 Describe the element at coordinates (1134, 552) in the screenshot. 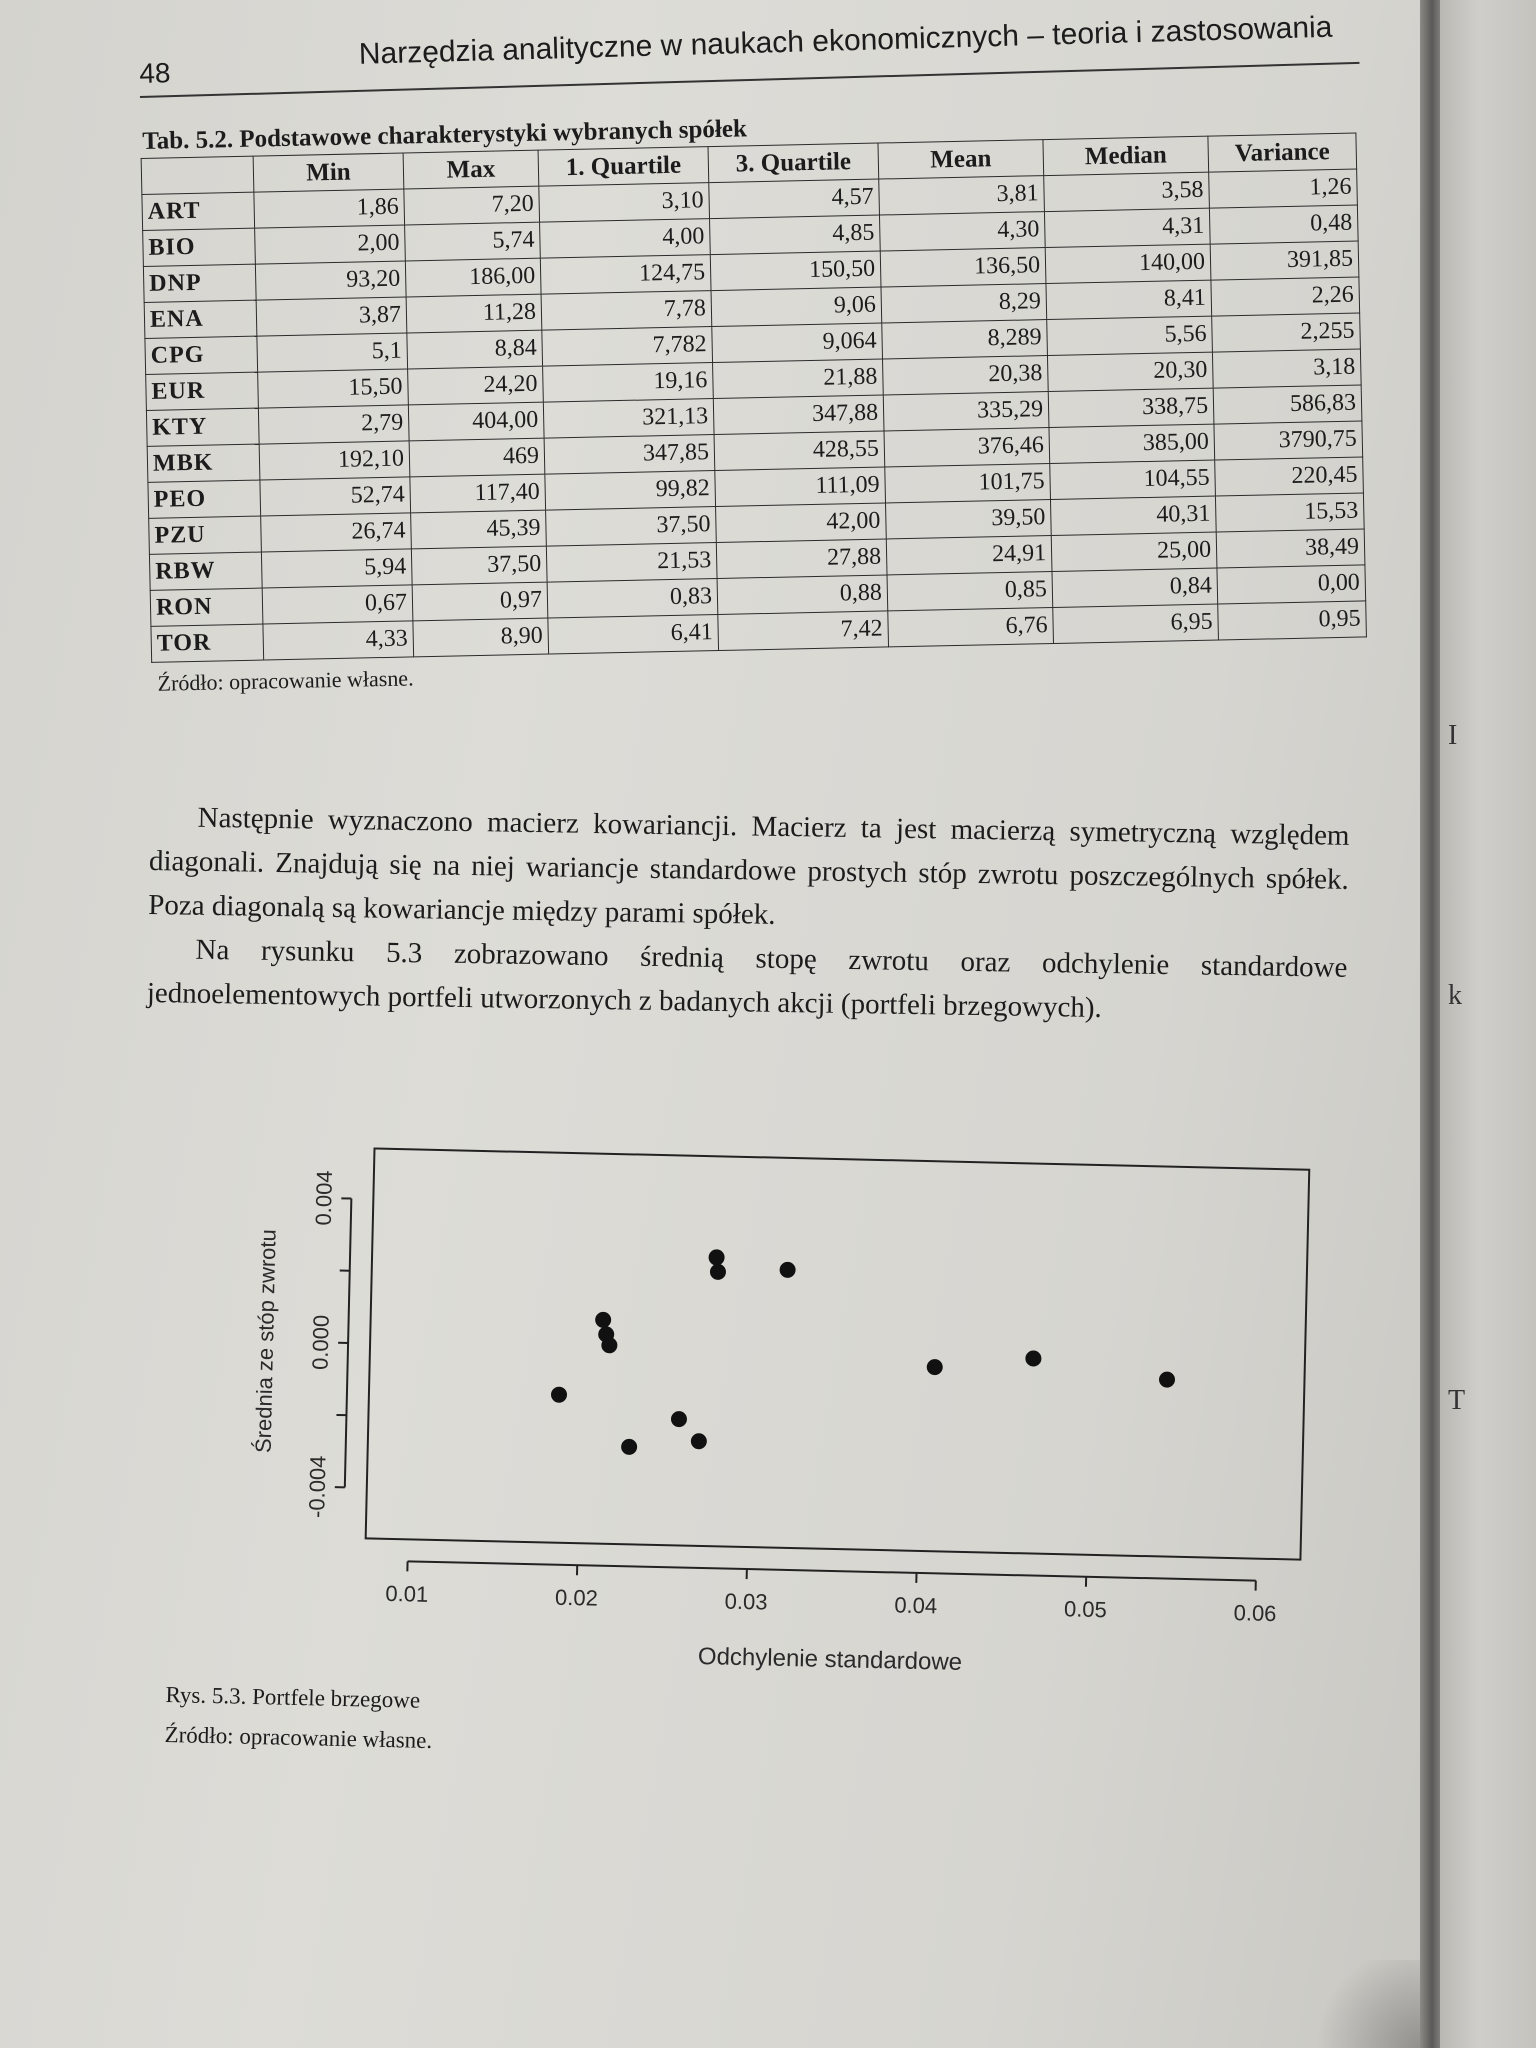

I see `value-cell: 25,00` at that location.